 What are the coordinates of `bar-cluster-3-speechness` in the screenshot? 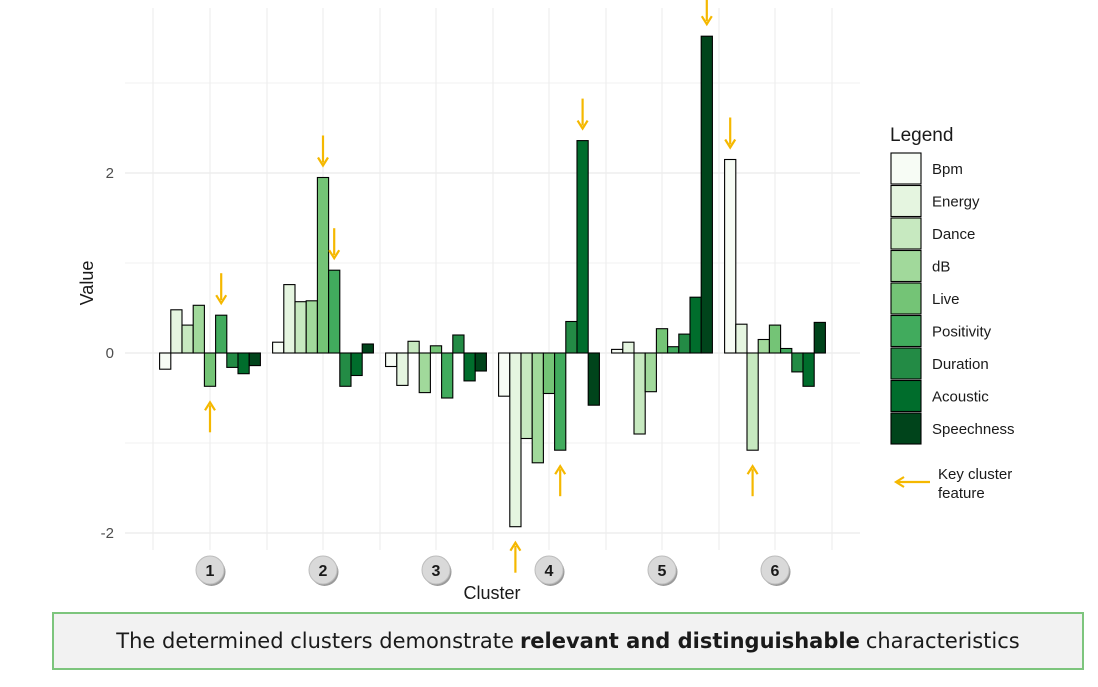 It's located at (480, 362).